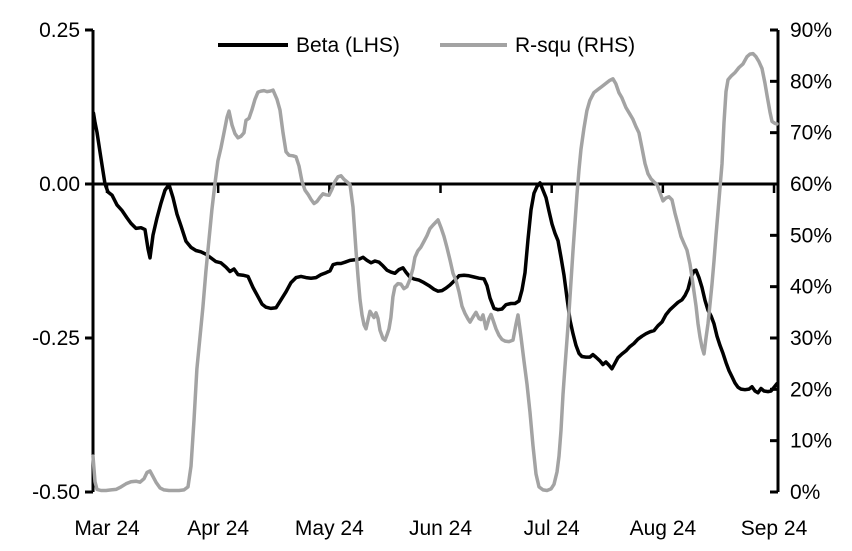  Describe the element at coordinates (59, 30) in the screenshot. I see `left-axis-tick-label: 0.25` at that location.